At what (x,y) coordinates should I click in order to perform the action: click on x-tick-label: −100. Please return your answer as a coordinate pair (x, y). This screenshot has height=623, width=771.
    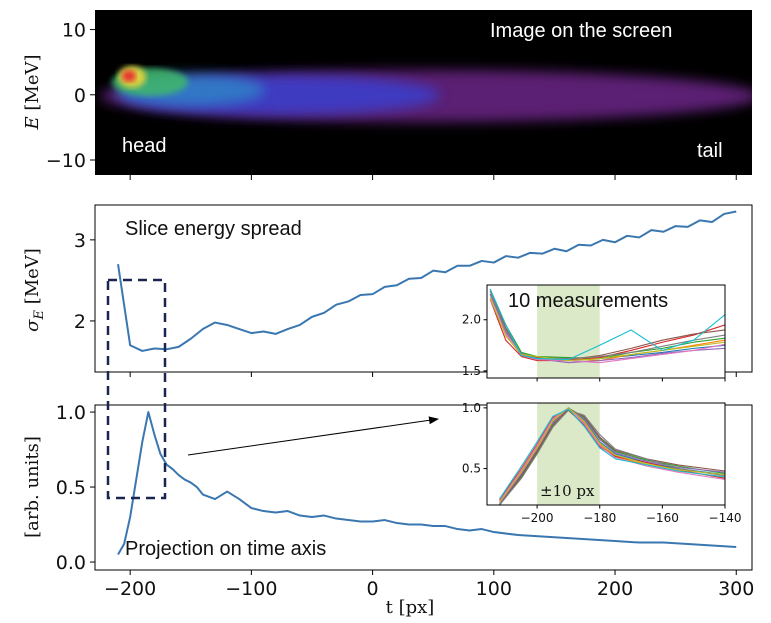
    Looking at the image, I should click on (251, 589).